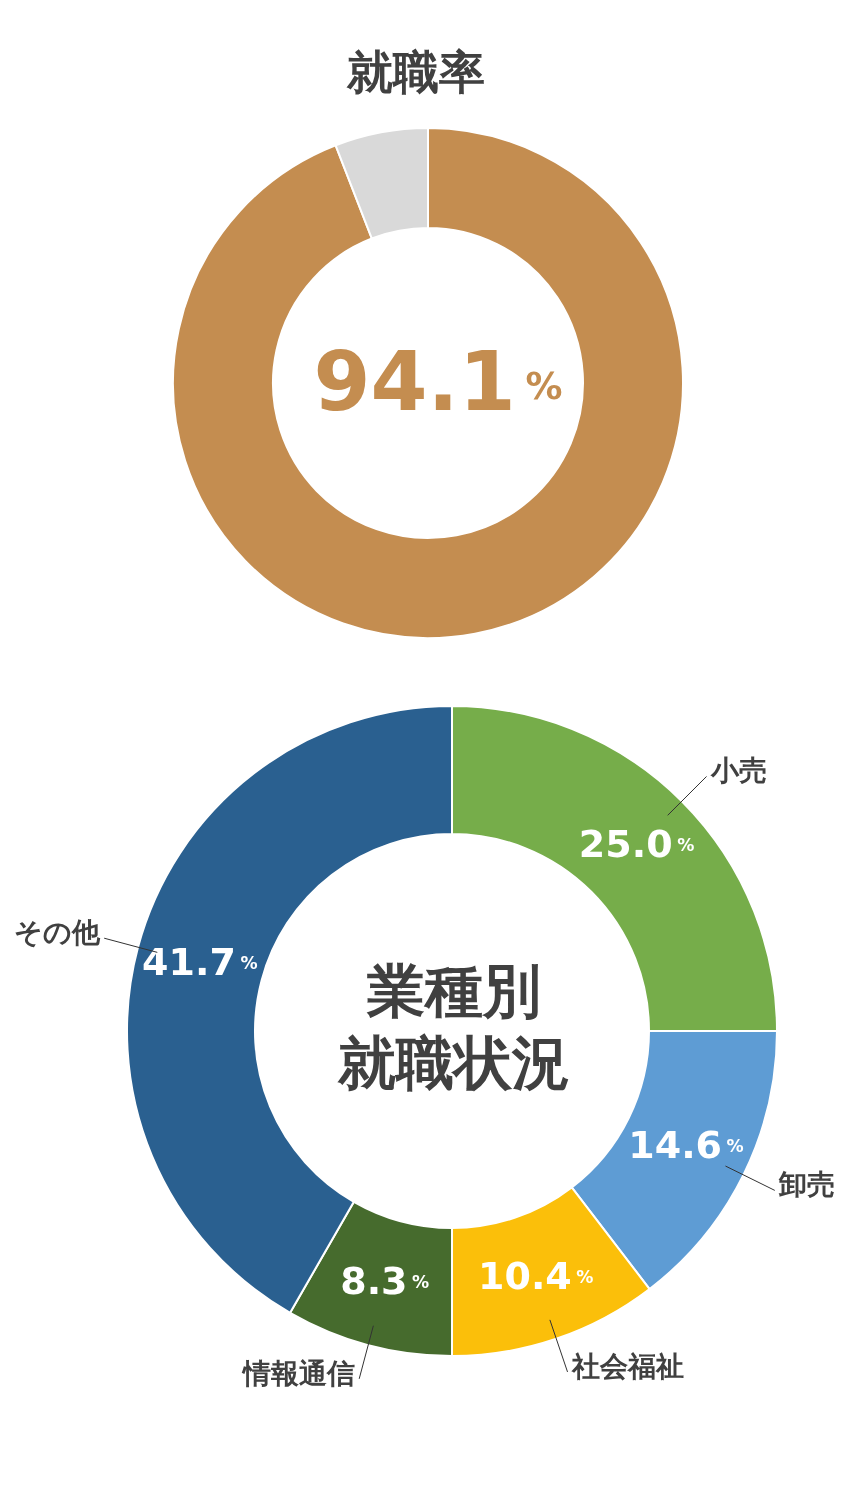 This screenshot has width=857, height=1511. Describe the element at coordinates (415, 71) in the screenshot. I see `chart-title: 就職率` at that location.